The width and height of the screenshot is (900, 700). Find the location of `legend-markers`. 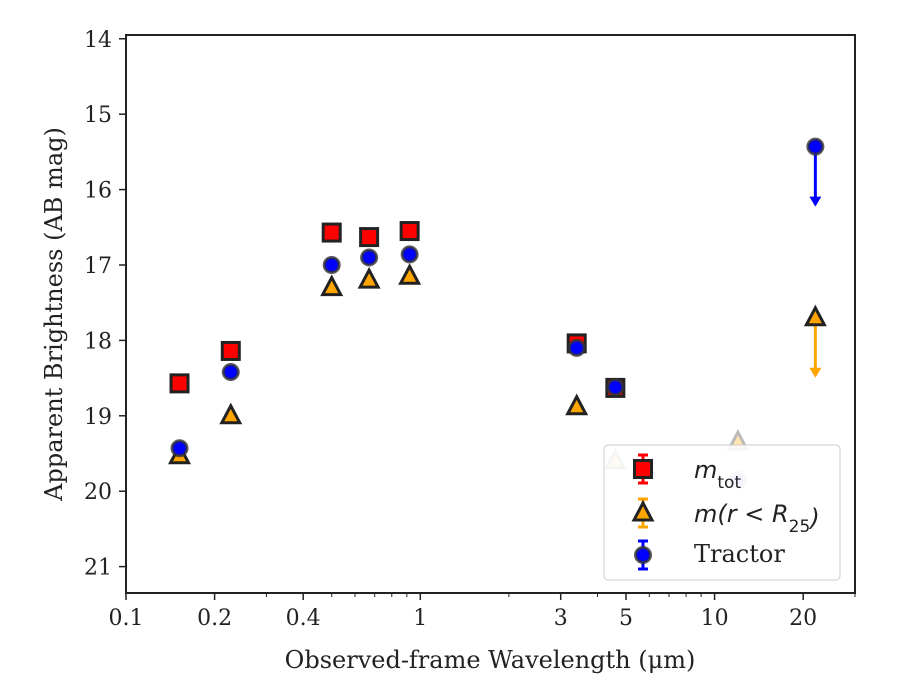

legend-markers is located at coordinates (643, 512).